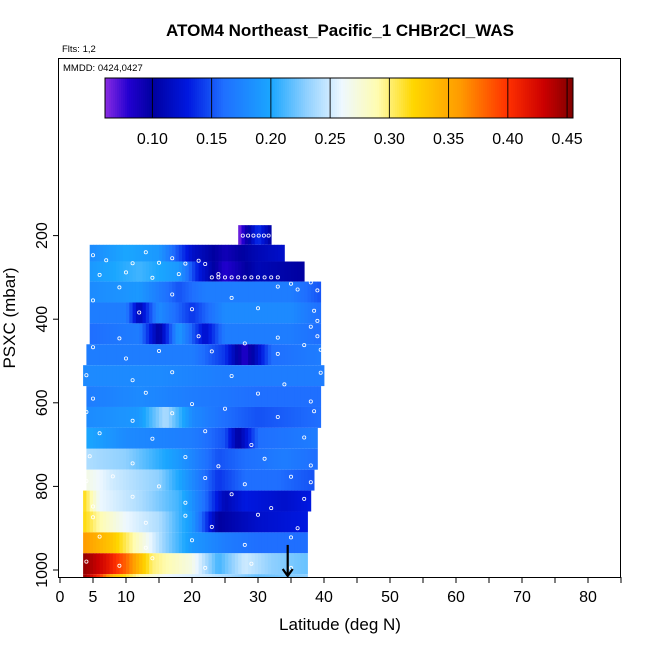 Image resolution: width=650 pixels, height=650 pixels. Describe the element at coordinates (103, 68) in the screenshot. I see `date-annotation: MMDD: 0424,0427` at that location.